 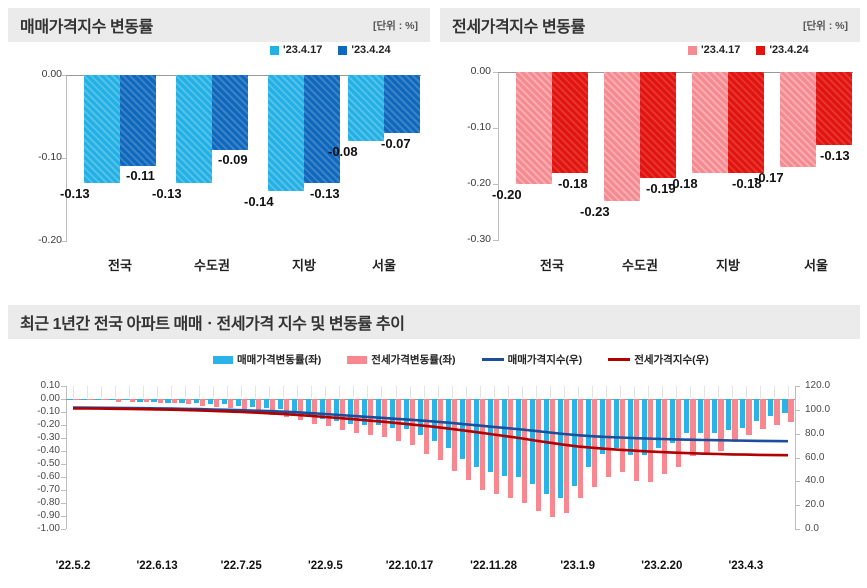 What do you see at coordinates (507, 194) in the screenshot?
I see `jeonse-bar-label-0-17: -0.20` at bounding box center [507, 194].